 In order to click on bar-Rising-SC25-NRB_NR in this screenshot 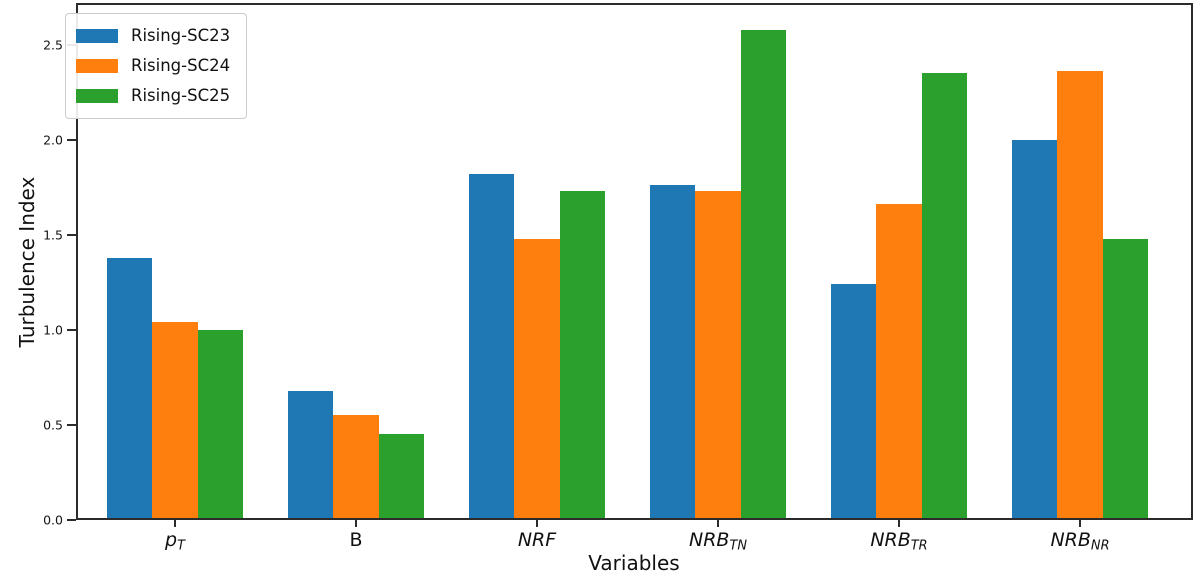, I will do `click(1125, 379)`.